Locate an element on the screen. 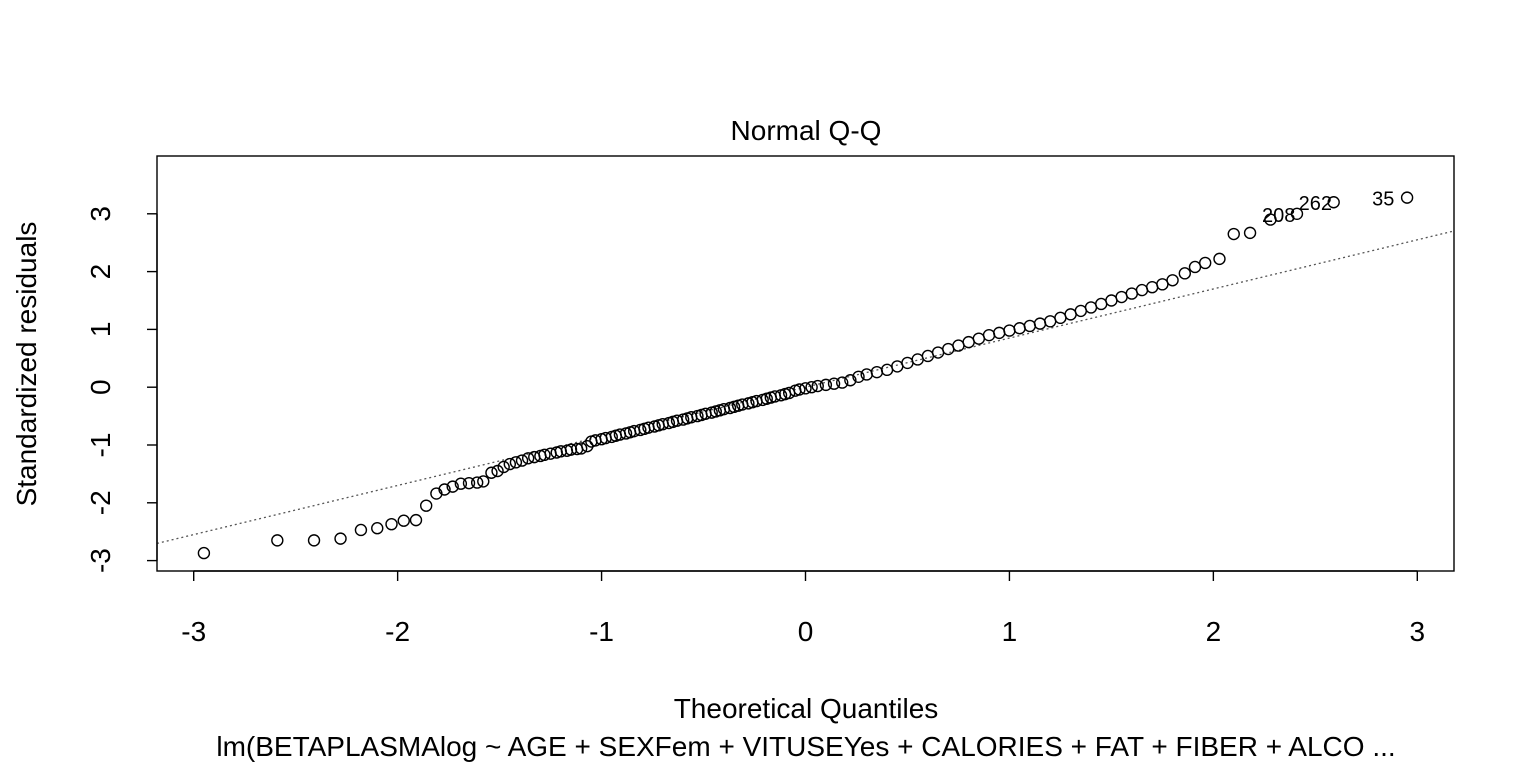 This screenshot has height=768, width=1536. y-axis-label: Standardized residuals is located at coordinates (26, 364).